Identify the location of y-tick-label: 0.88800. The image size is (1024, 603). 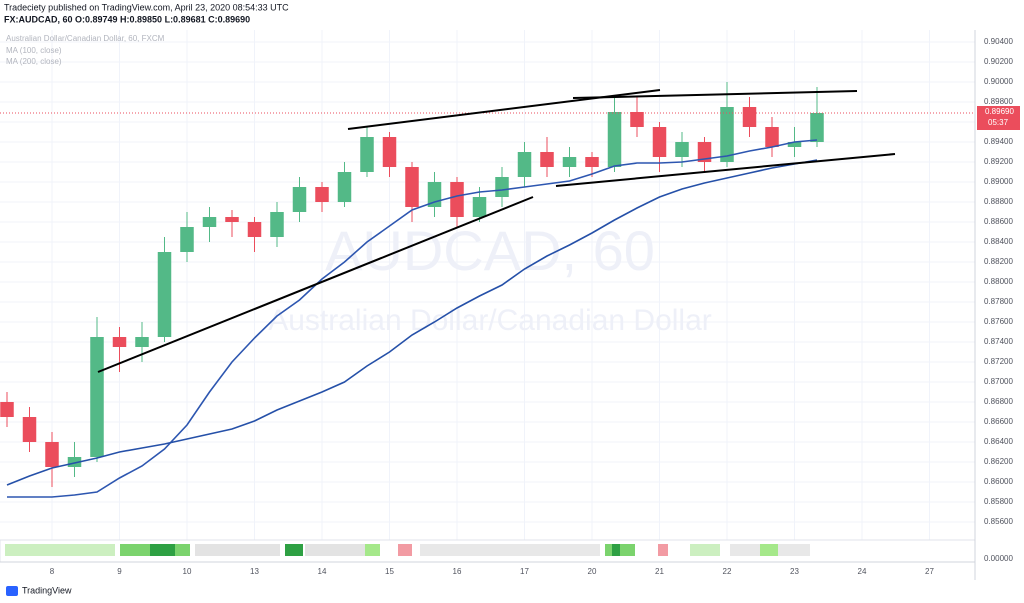
(998, 201).